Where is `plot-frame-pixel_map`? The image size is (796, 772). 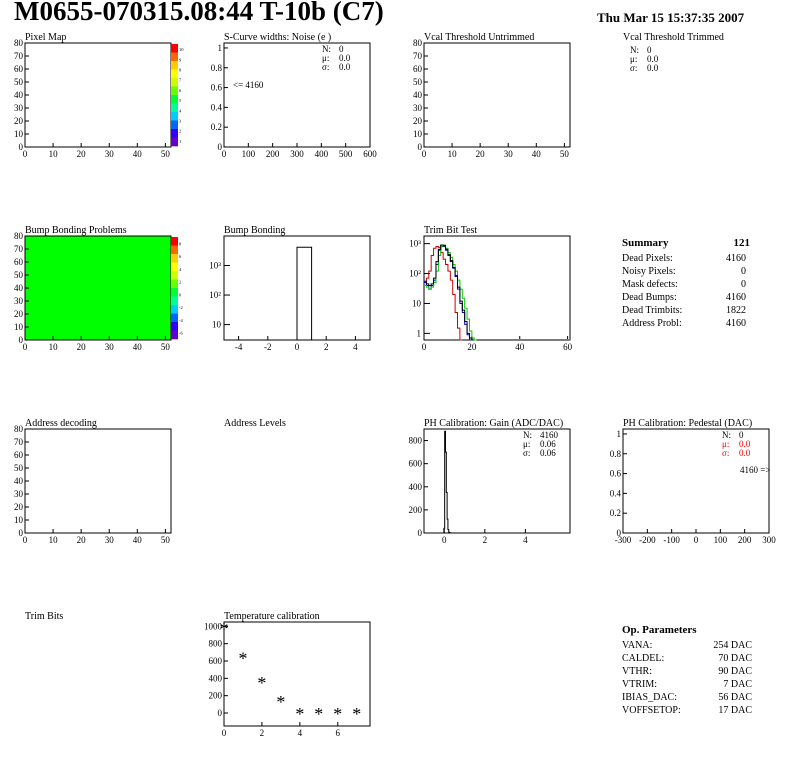
plot-frame-pixel_map is located at coordinates (98, 95).